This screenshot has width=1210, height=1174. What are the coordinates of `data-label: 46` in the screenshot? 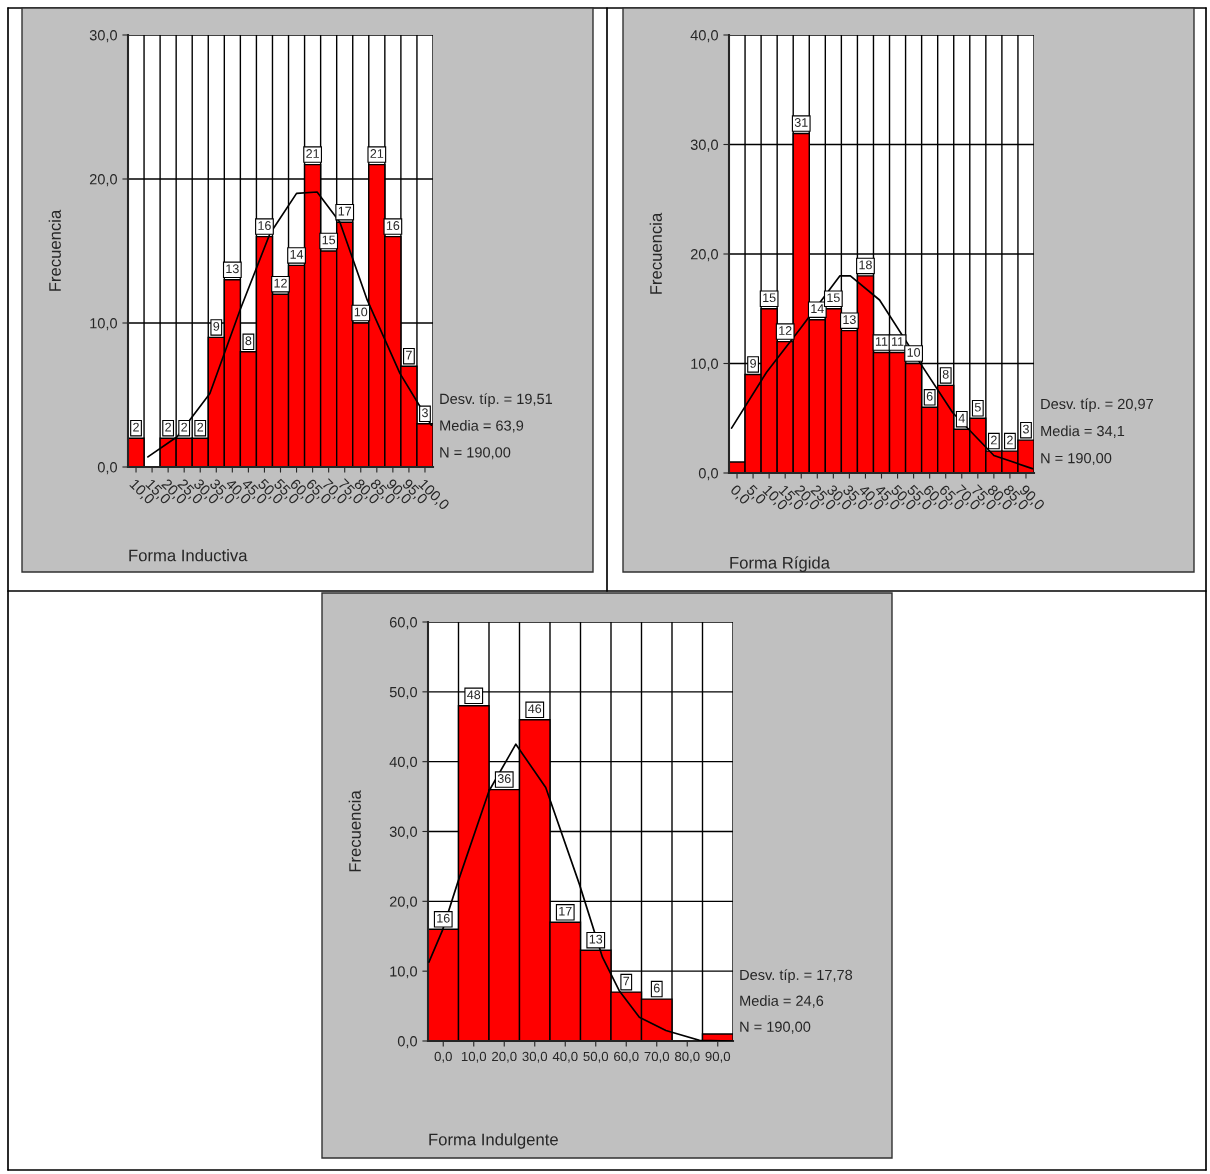 It's located at (535, 709).